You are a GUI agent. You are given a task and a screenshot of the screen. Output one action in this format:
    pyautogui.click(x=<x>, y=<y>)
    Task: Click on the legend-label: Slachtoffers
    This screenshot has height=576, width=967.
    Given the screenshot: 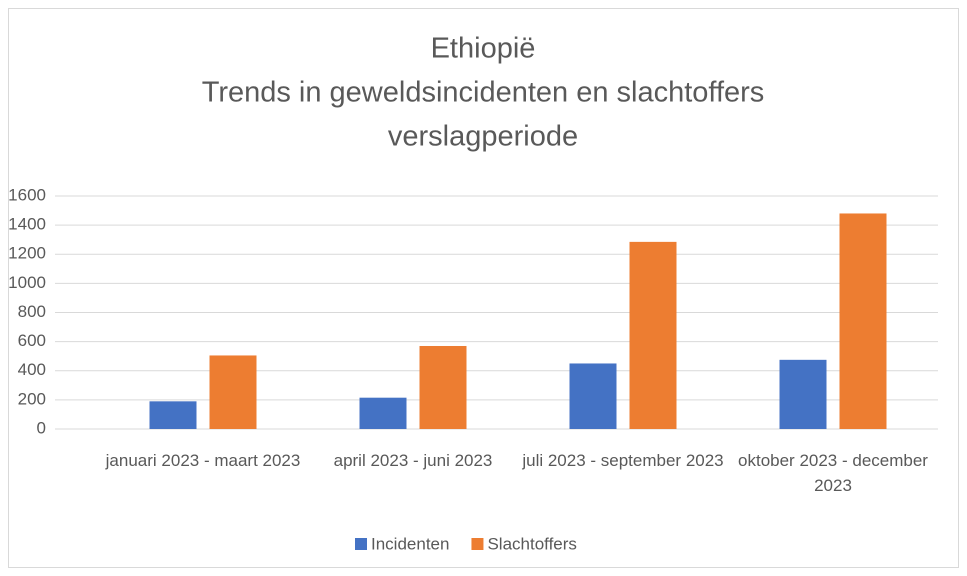 What is the action you would take?
    pyautogui.click(x=531, y=543)
    